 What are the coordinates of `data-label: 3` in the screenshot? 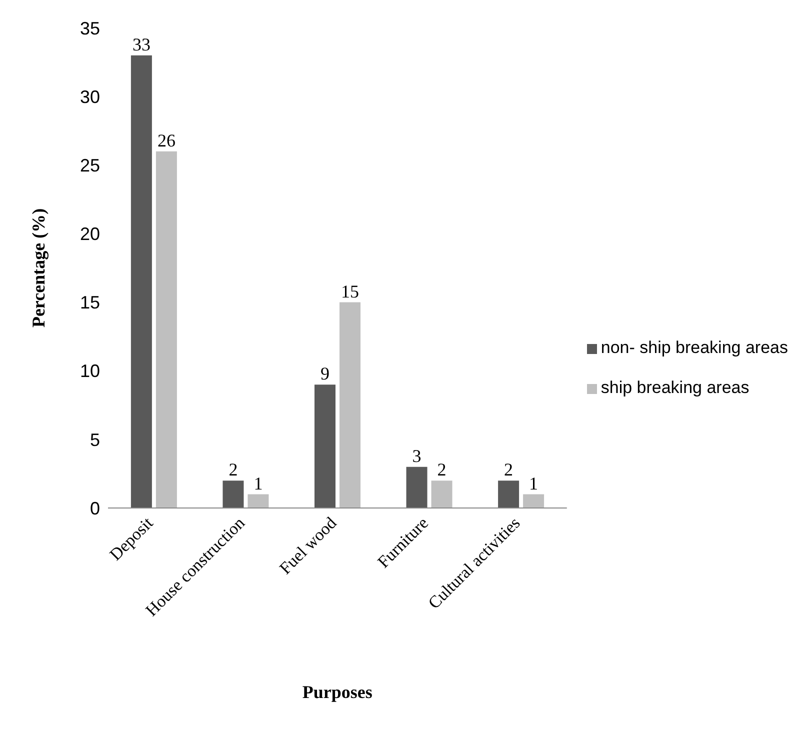 It's located at (417, 456).